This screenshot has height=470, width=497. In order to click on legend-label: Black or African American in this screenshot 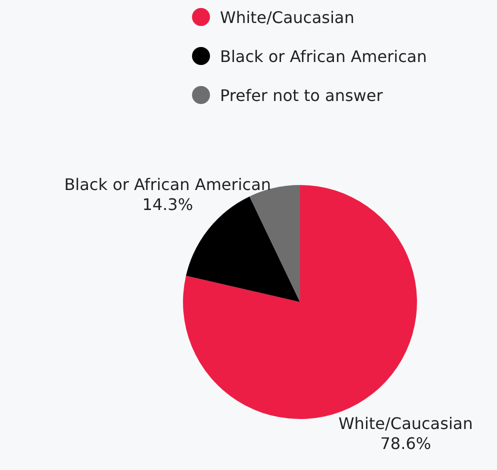, I will do `click(323, 56)`.